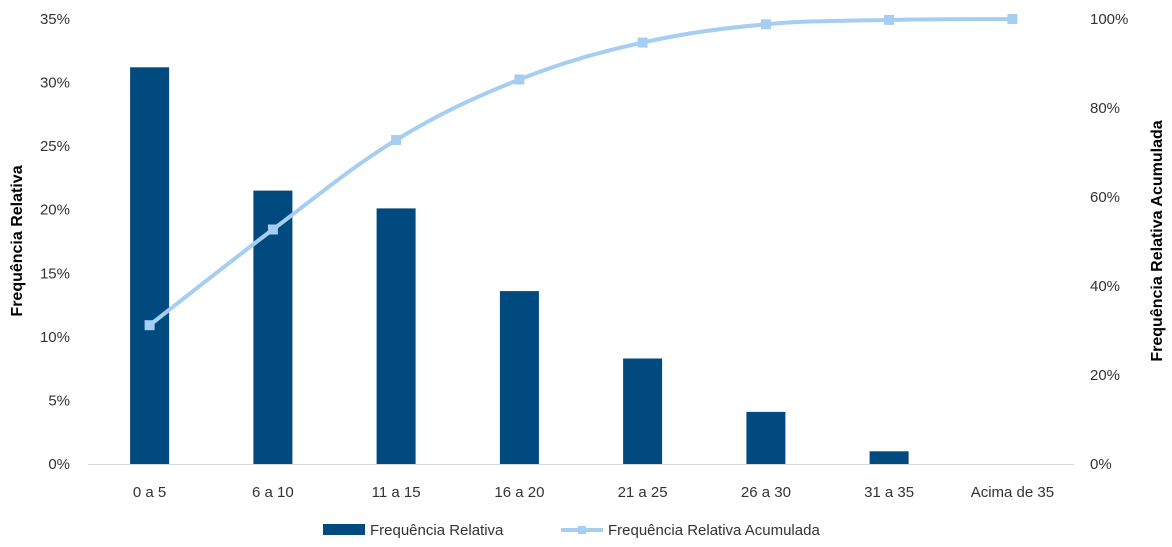 Image resolution: width=1172 pixels, height=547 pixels. Describe the element at coordinates (519, 492) in the screenshot. I see `x-tick-label: 16 a 20` at that location.